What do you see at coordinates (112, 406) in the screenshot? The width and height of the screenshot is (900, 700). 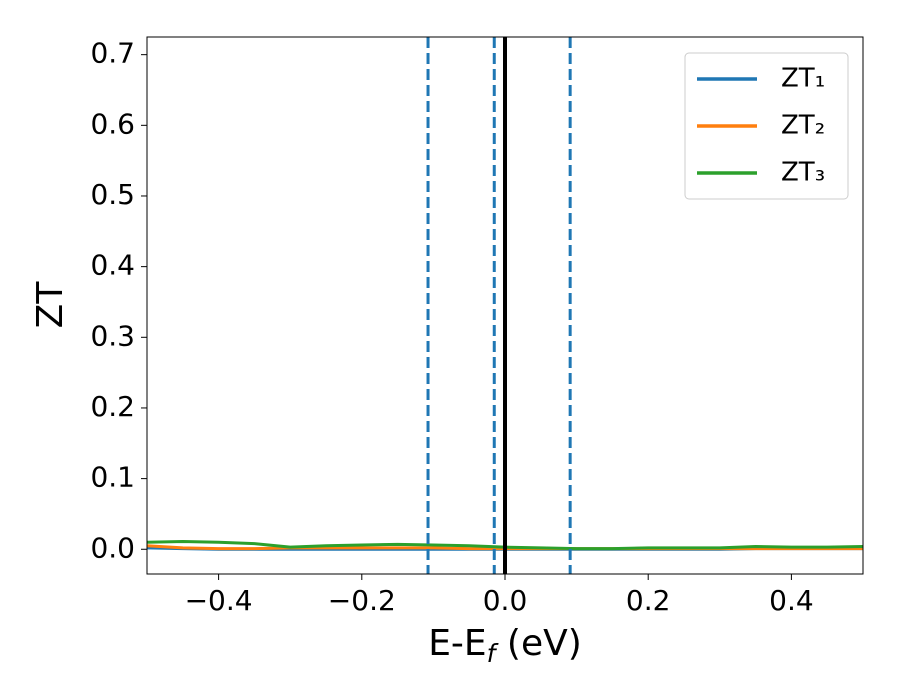 I see `y-tick-label: 0.2` at bounding box center [112, 406].